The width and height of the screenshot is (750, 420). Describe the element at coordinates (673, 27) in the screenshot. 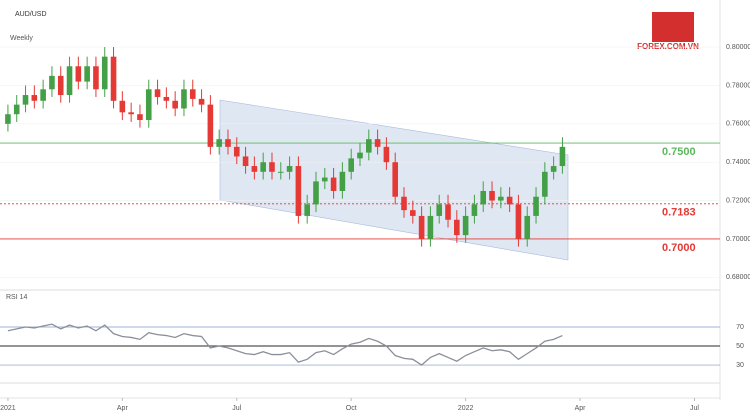

I see `logo-icon` at that location.